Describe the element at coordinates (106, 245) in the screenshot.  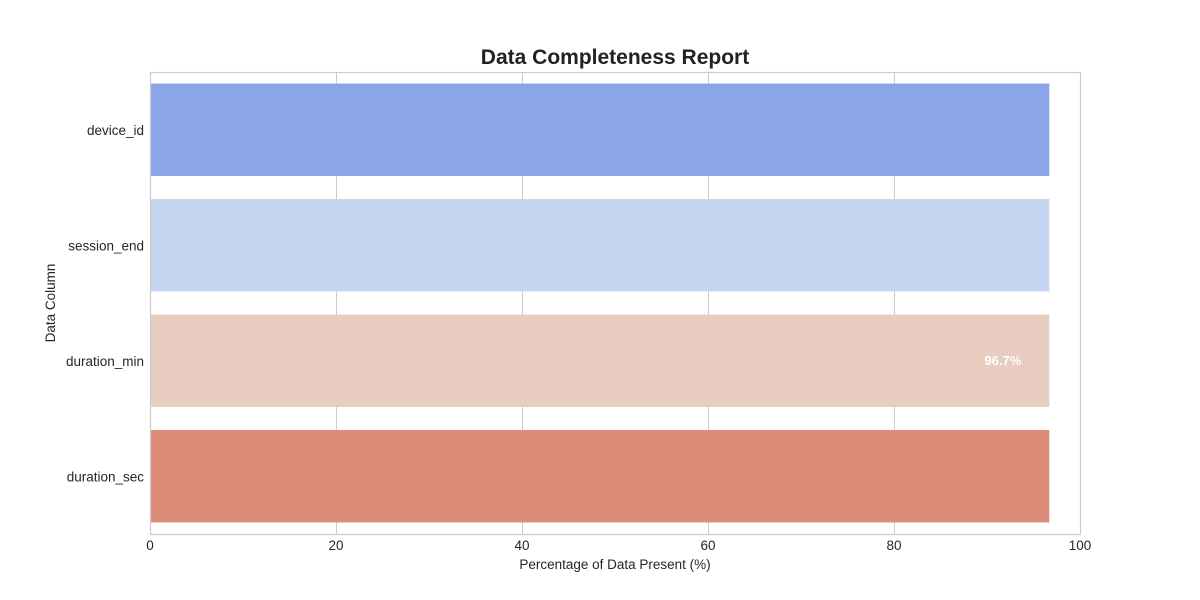
I see `y-tick-label-session-end: session_end` at that location.